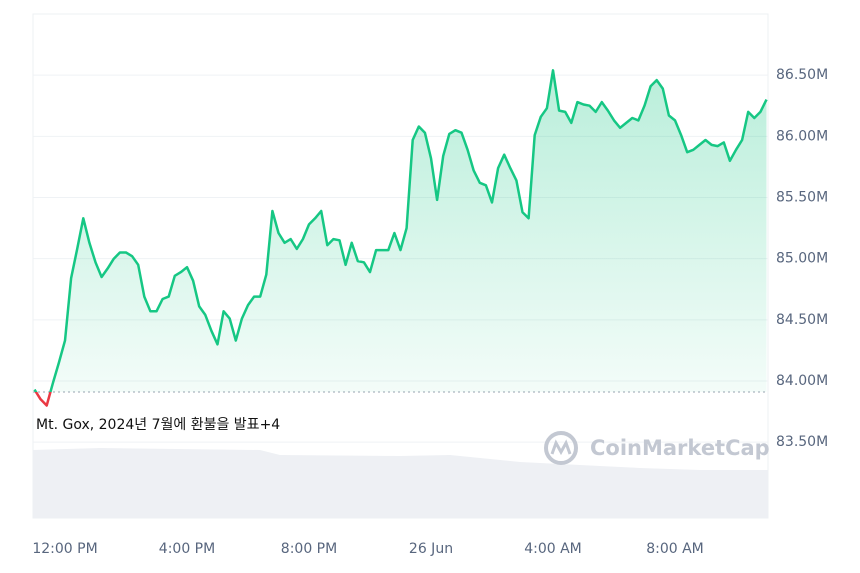 Image resolution: width=860 pixels, height=573 pixels. I want to click on volume-area, so click(400, 483).